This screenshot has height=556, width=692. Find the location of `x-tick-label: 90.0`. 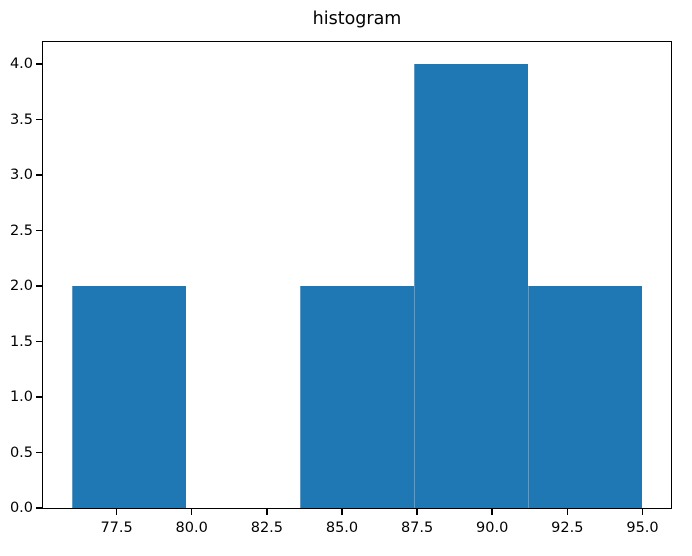

x-tick-label: 90.0 is located at coordinates (492, 528).